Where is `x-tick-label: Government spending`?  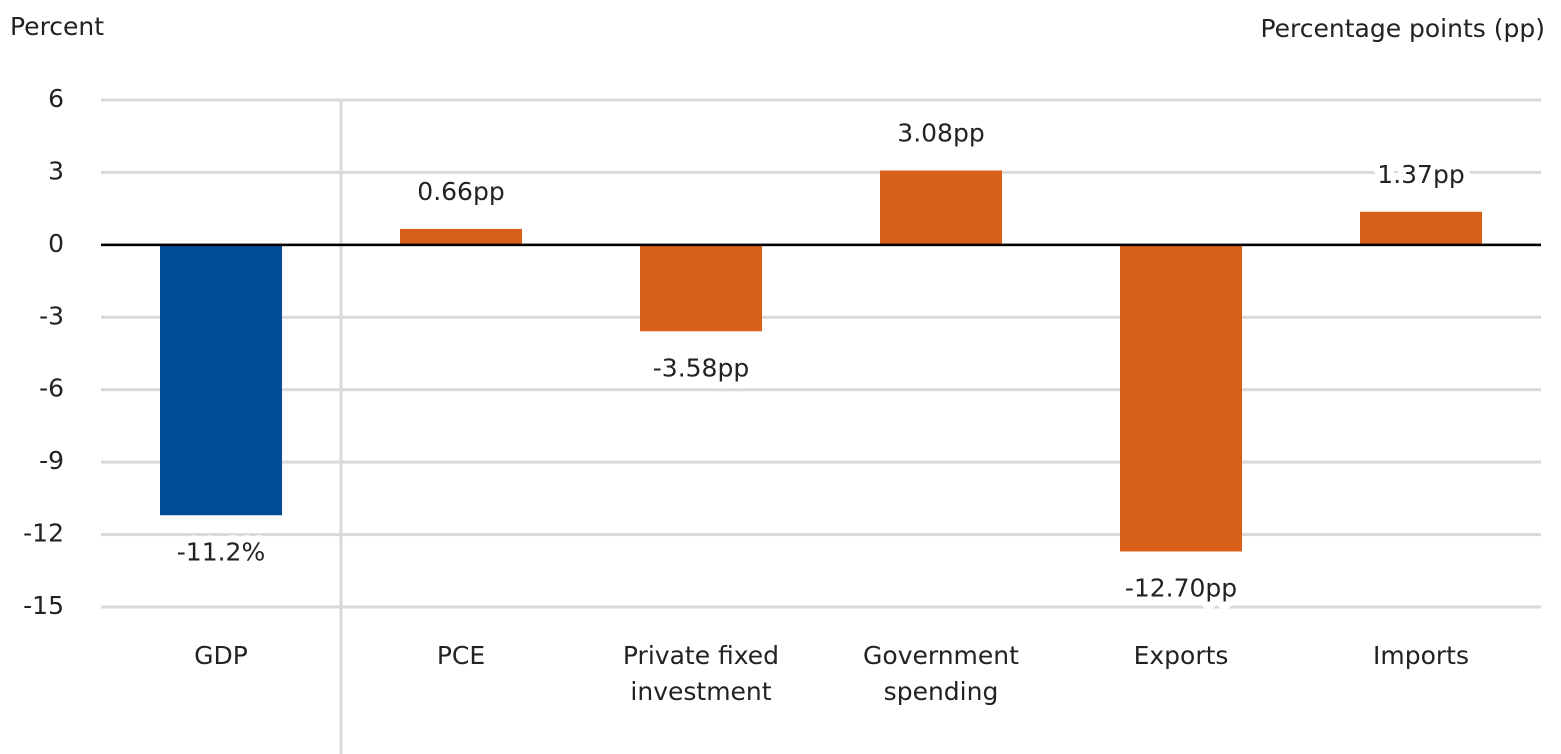 x-tick-label: Government spending is located at coordinates (941, 673).